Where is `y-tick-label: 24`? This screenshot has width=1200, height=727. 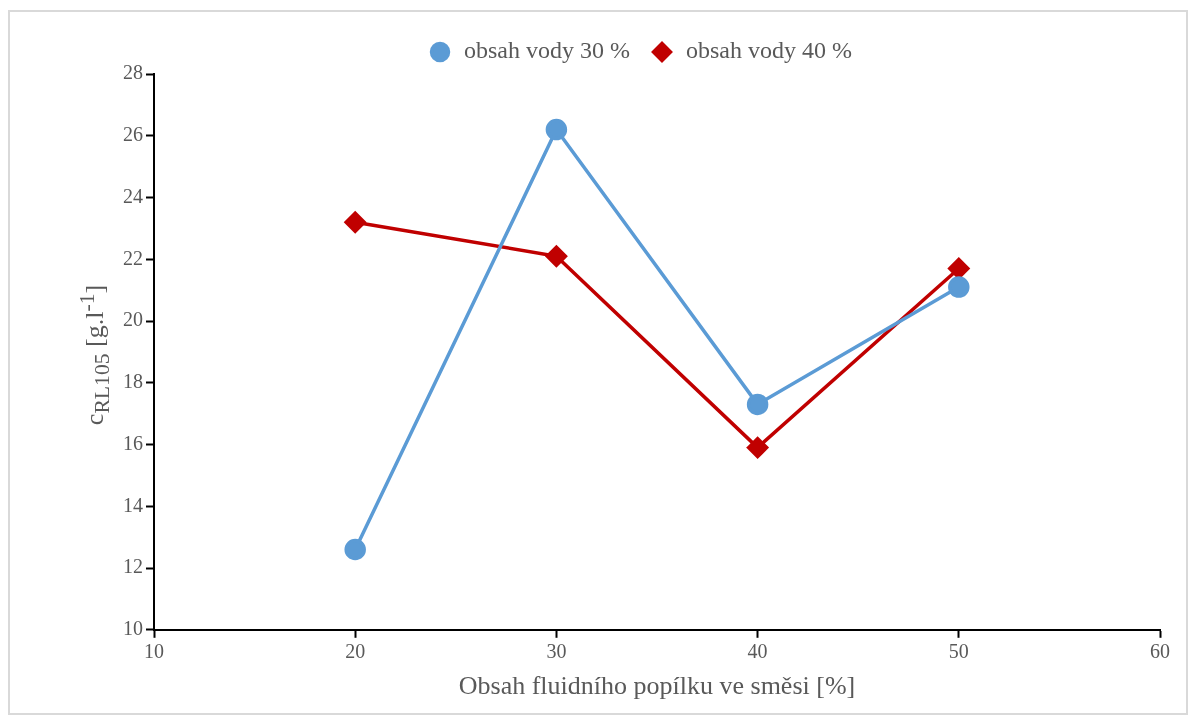 y-tick-label: 24 is located at coordinates (133, 195).